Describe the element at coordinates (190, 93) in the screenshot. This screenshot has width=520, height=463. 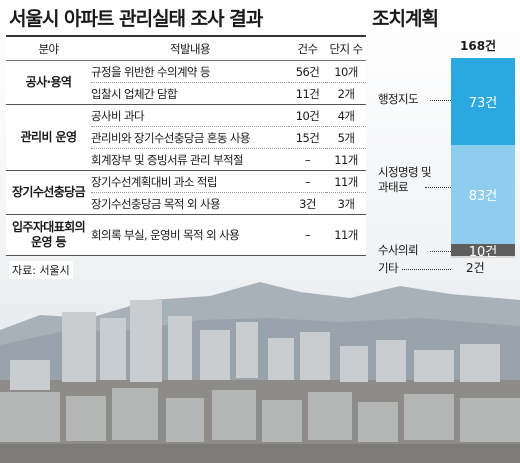
I see `item-cell: 입찰시 업체간 담합` at that location.